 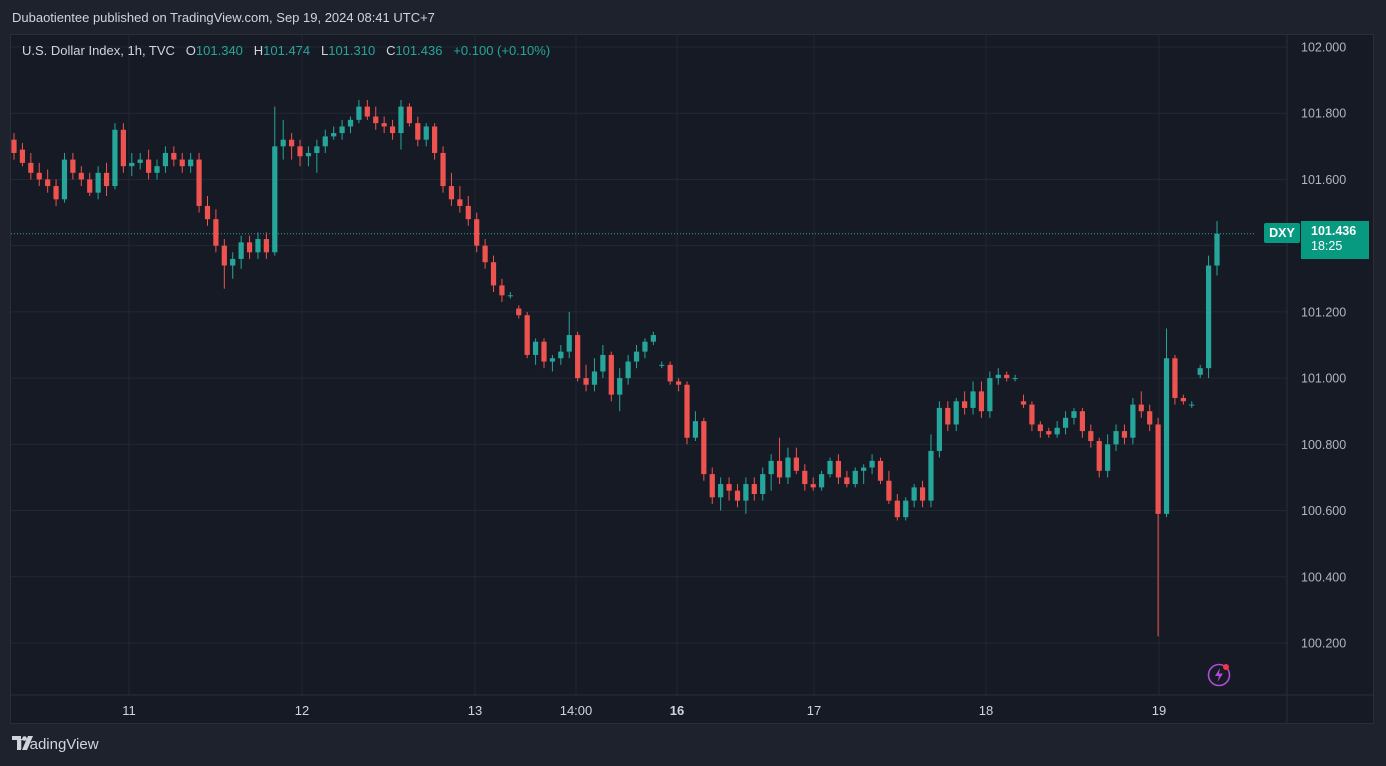 I want to click on time-tick-label: 11, so click(x=129, y=710).